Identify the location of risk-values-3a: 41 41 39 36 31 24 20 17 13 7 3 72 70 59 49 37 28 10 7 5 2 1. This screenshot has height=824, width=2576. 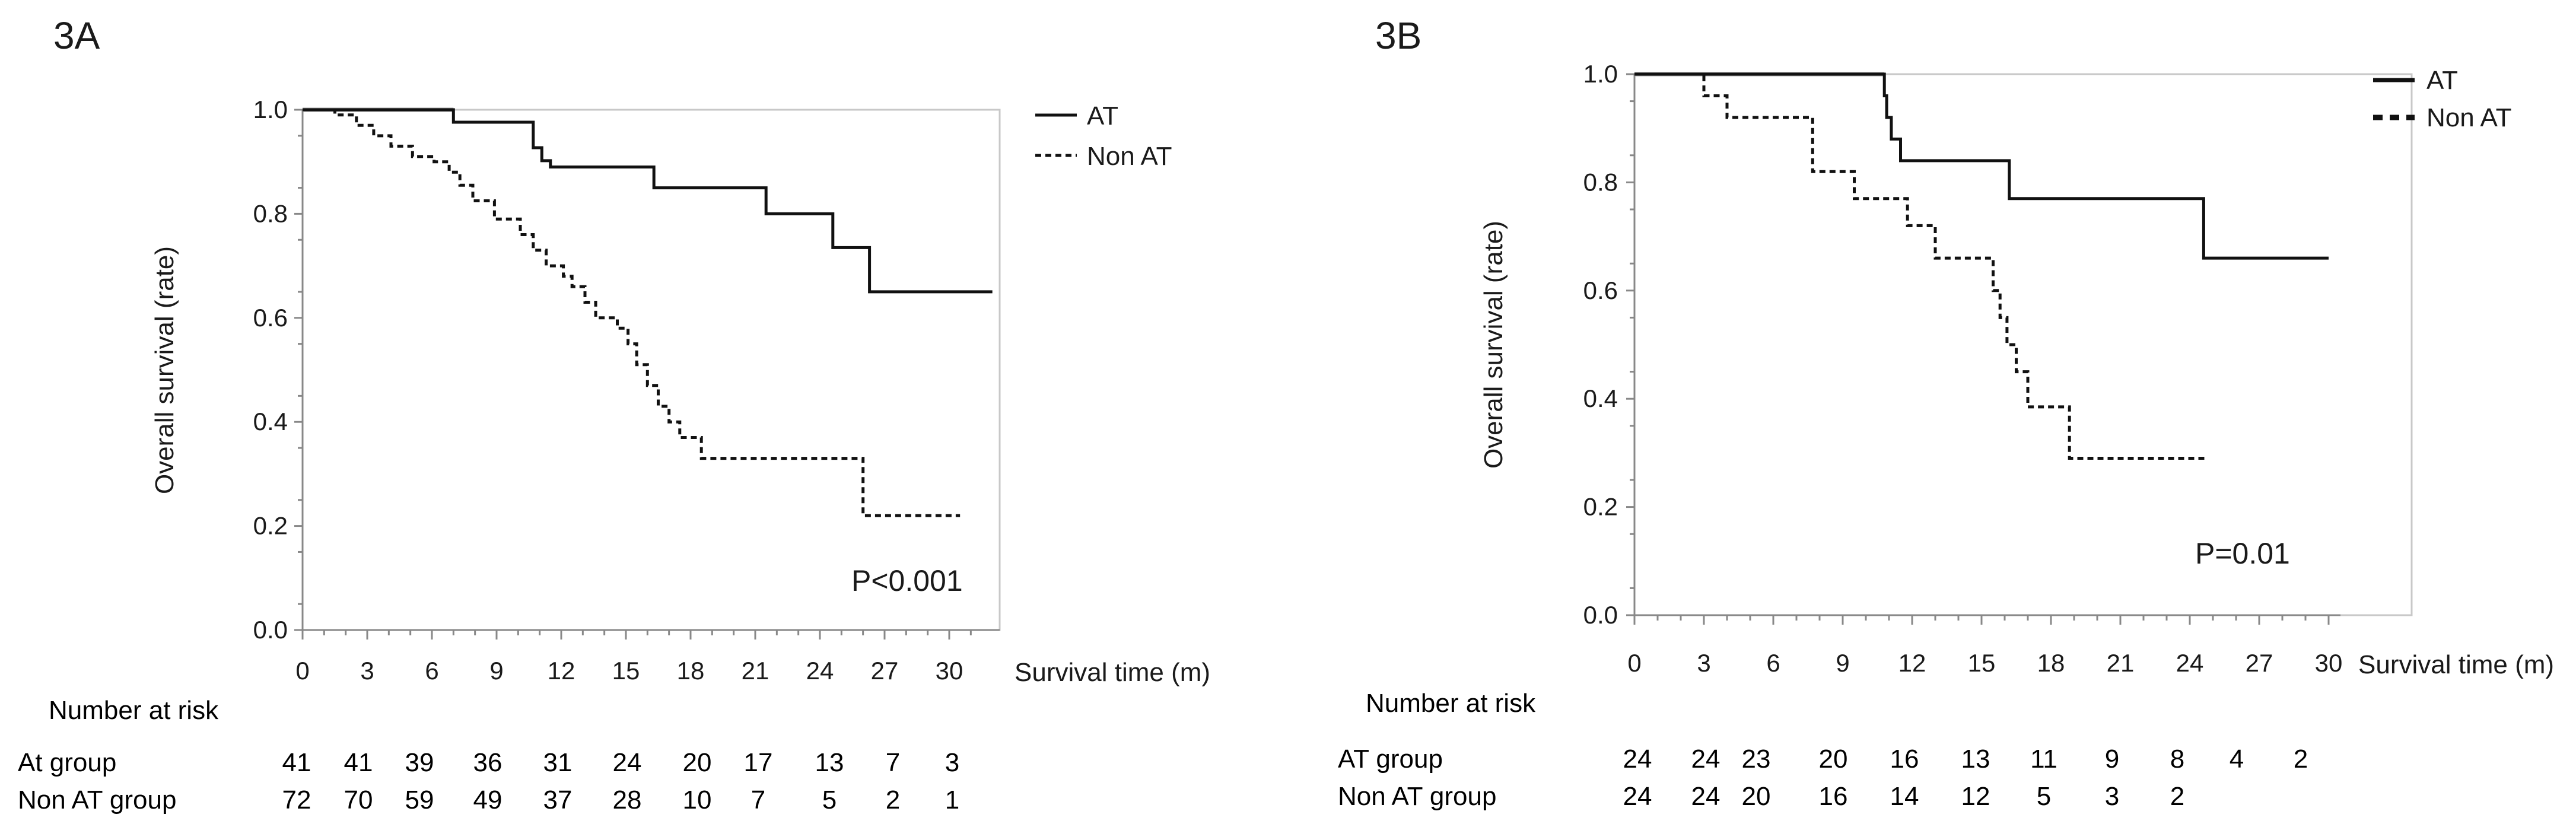
(621, 781).